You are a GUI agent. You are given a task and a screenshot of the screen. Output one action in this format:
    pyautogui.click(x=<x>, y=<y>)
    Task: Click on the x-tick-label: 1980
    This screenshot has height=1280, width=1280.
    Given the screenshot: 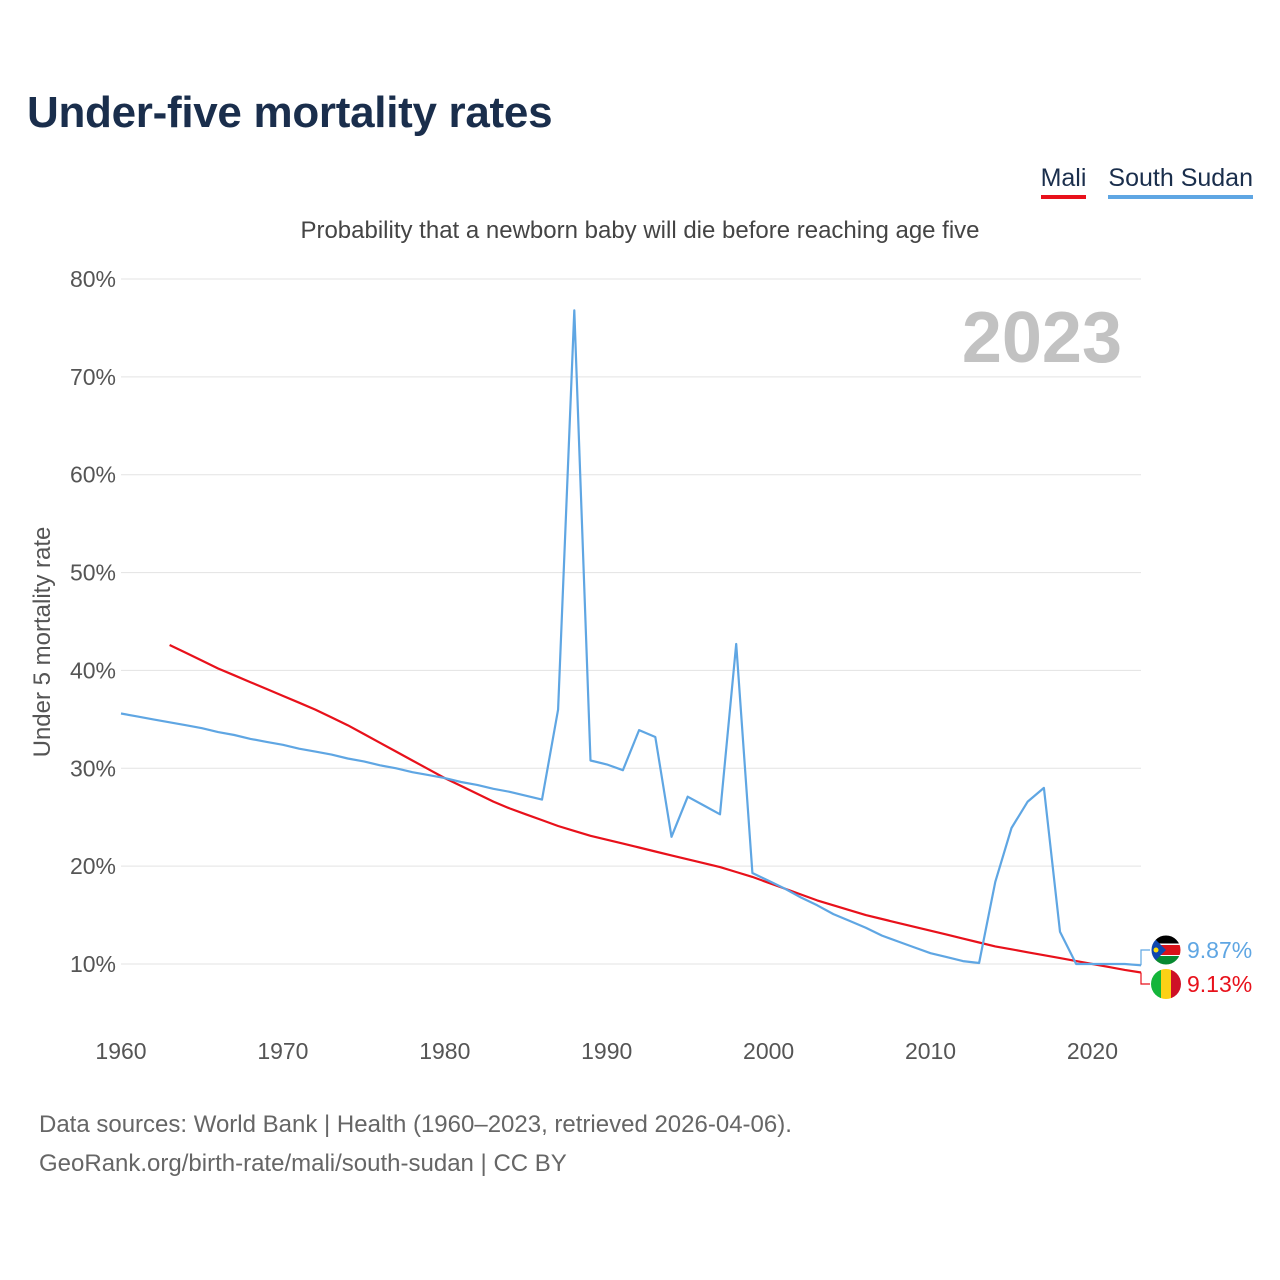 What is the action you would take?
    pyautogui.click(x=444, y=1051)
    